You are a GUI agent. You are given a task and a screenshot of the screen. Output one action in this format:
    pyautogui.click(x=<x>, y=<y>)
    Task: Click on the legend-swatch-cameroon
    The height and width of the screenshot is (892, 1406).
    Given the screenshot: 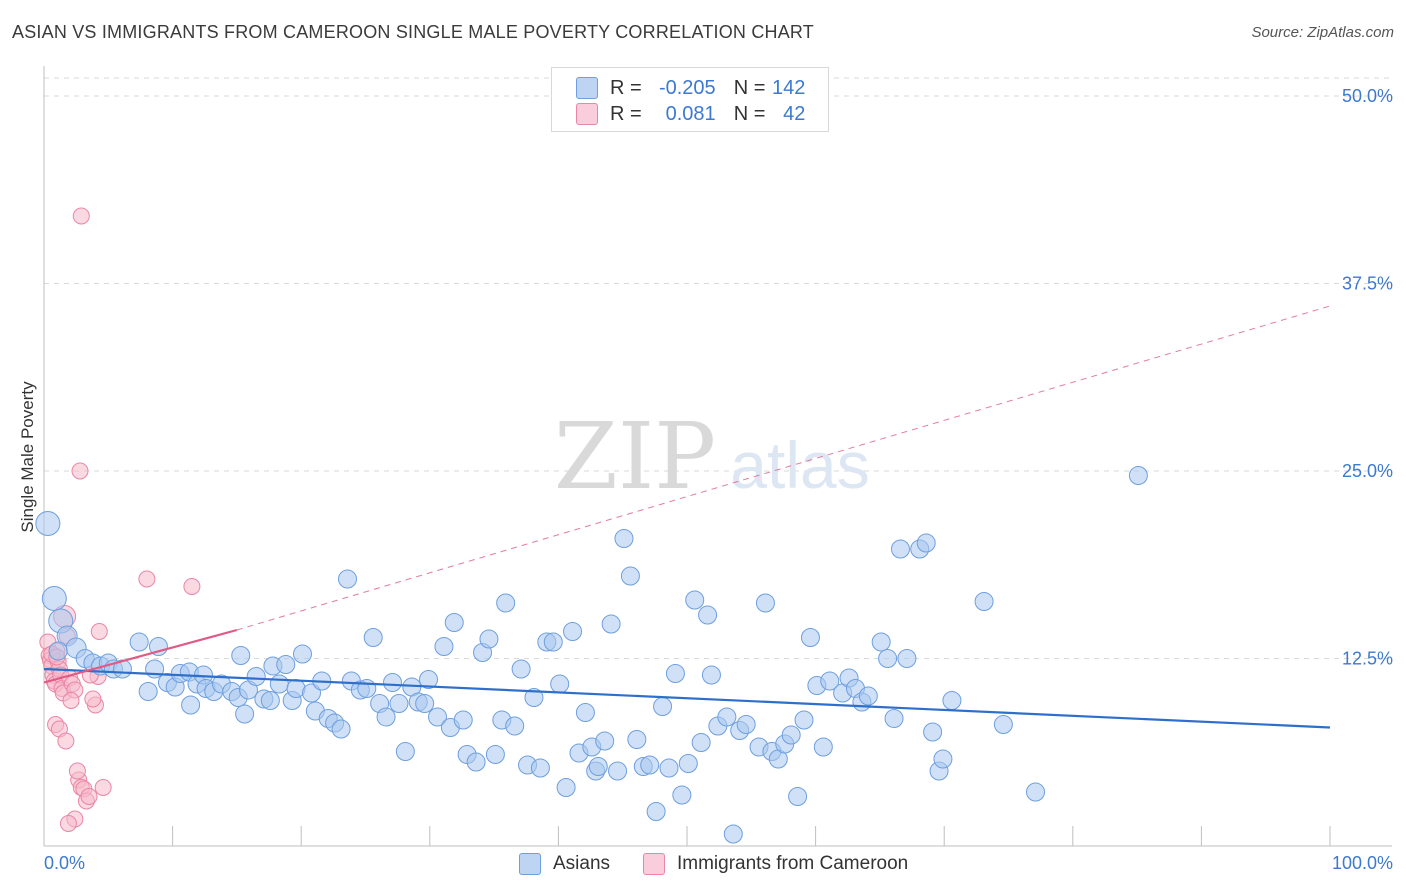 What is the action you would take?
    pyautogui.click(x=587, y=114)
    